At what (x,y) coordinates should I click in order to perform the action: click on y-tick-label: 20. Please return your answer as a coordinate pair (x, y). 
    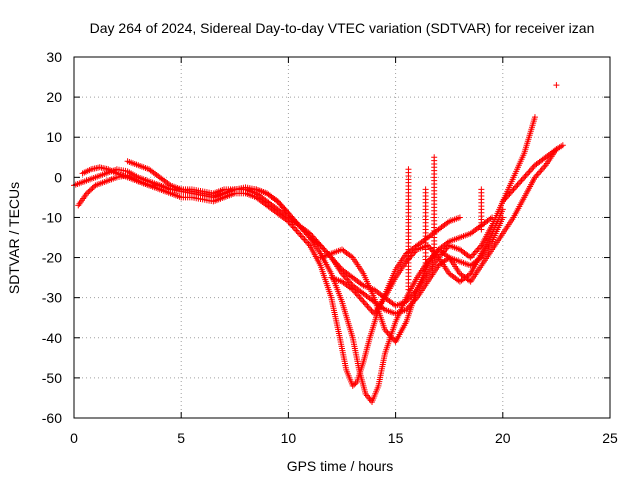
    Looking at the image, I should click on (54, 97).